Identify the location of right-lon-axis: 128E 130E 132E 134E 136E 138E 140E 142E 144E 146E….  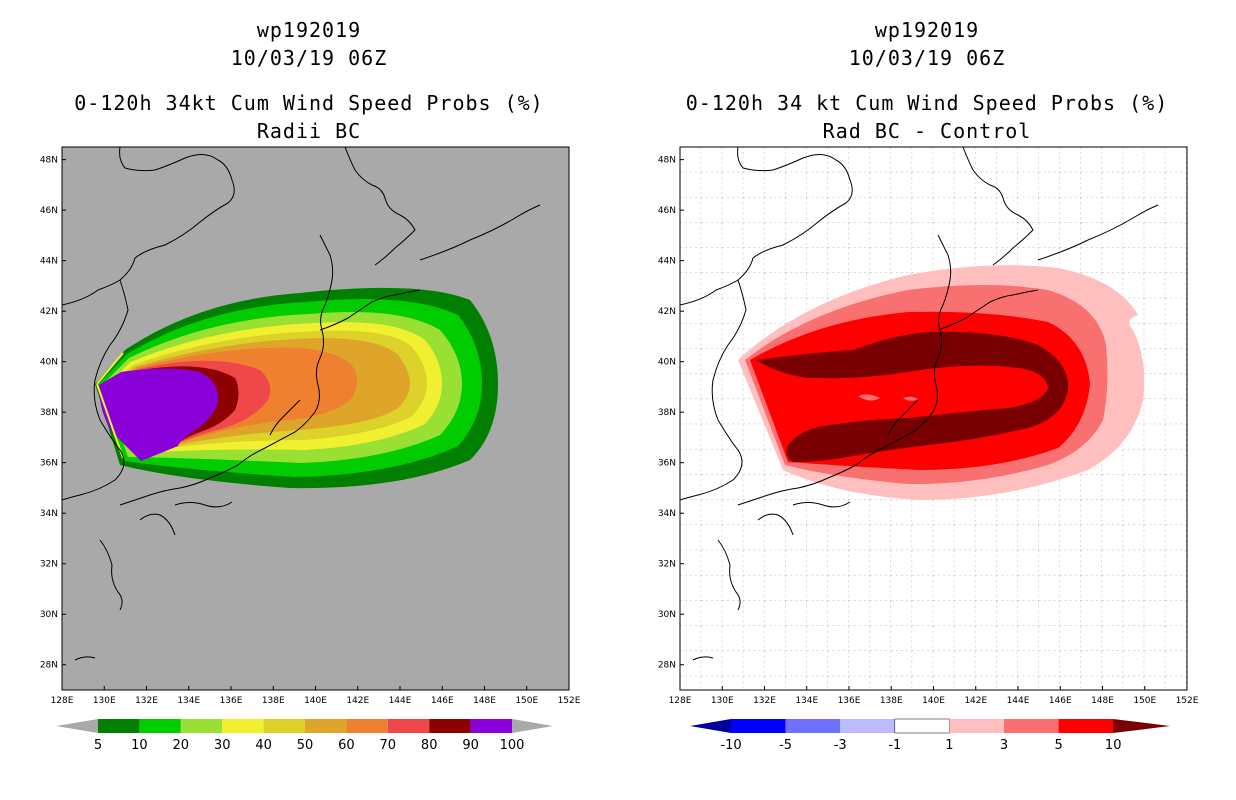
(934, 696).